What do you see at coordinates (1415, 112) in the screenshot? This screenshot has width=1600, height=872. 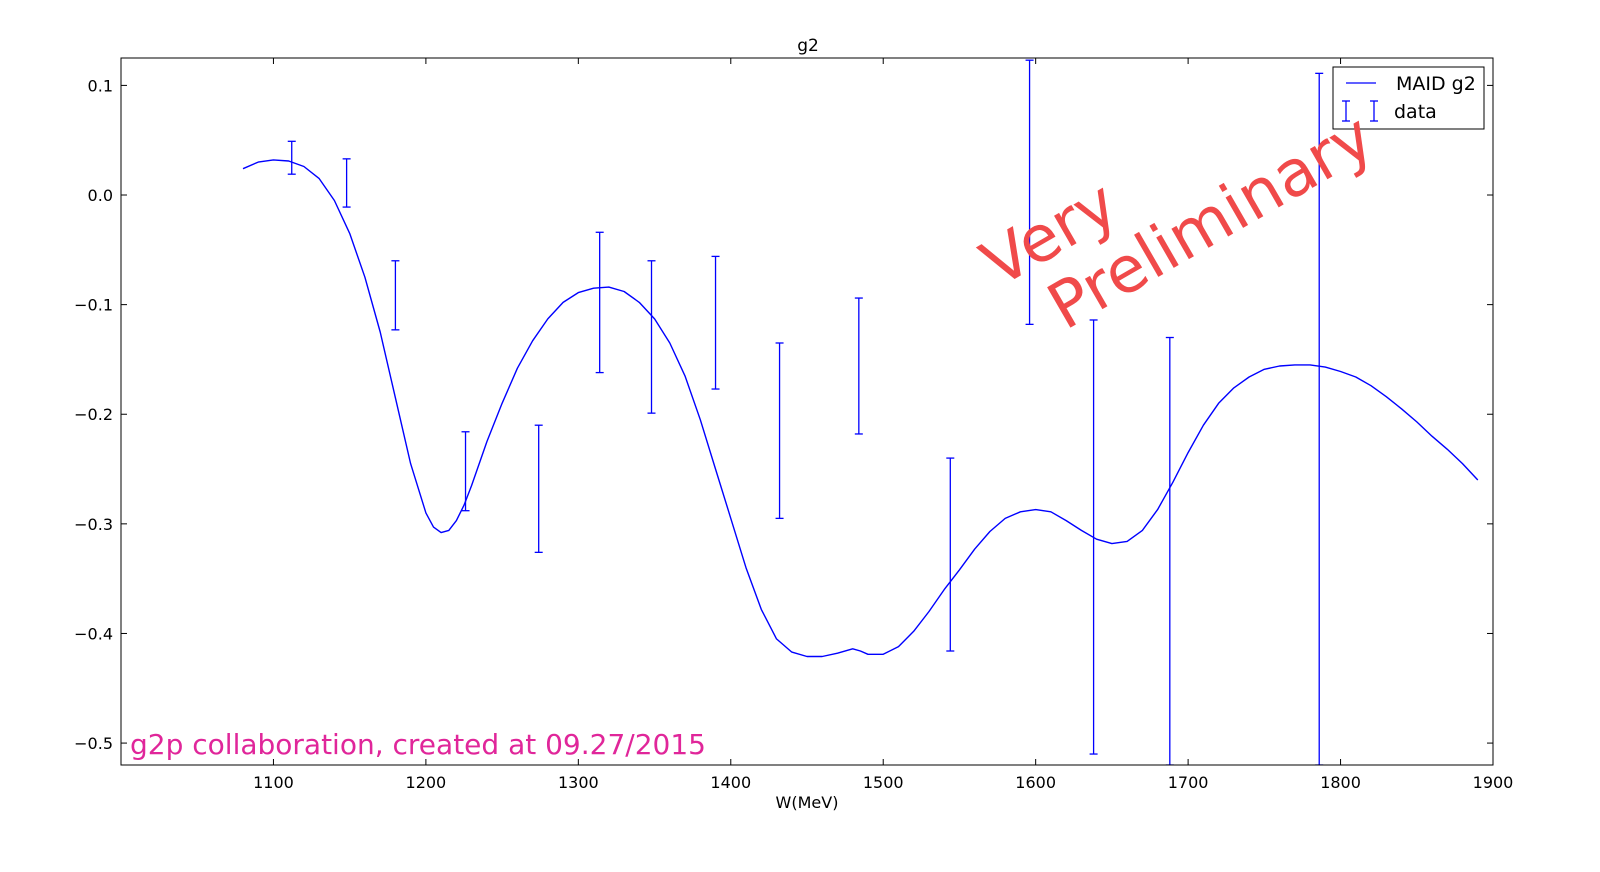 I see `legend-label-data: data` at bounding box center [1415, 112].